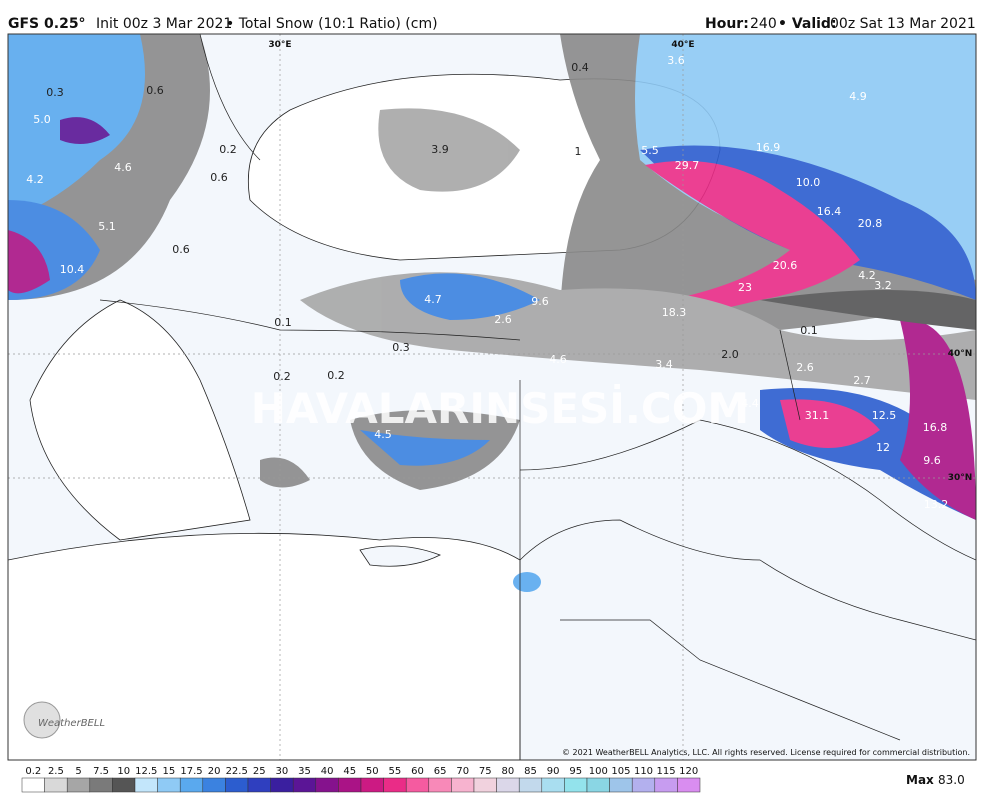 The height and width of the screenshot is (808, 984). Describe the element at coordinates (858, 96) in the screenshot. I see `snow-amount: 4.9` at that location.